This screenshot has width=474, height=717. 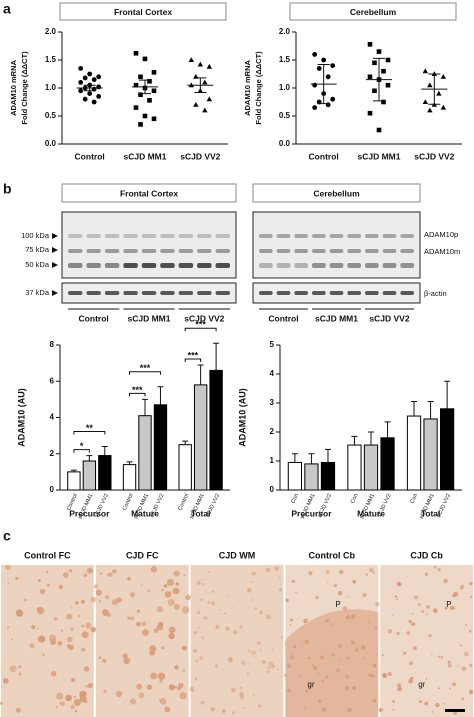 I want to click on group-label: Mature, so click(x=145, y=513).